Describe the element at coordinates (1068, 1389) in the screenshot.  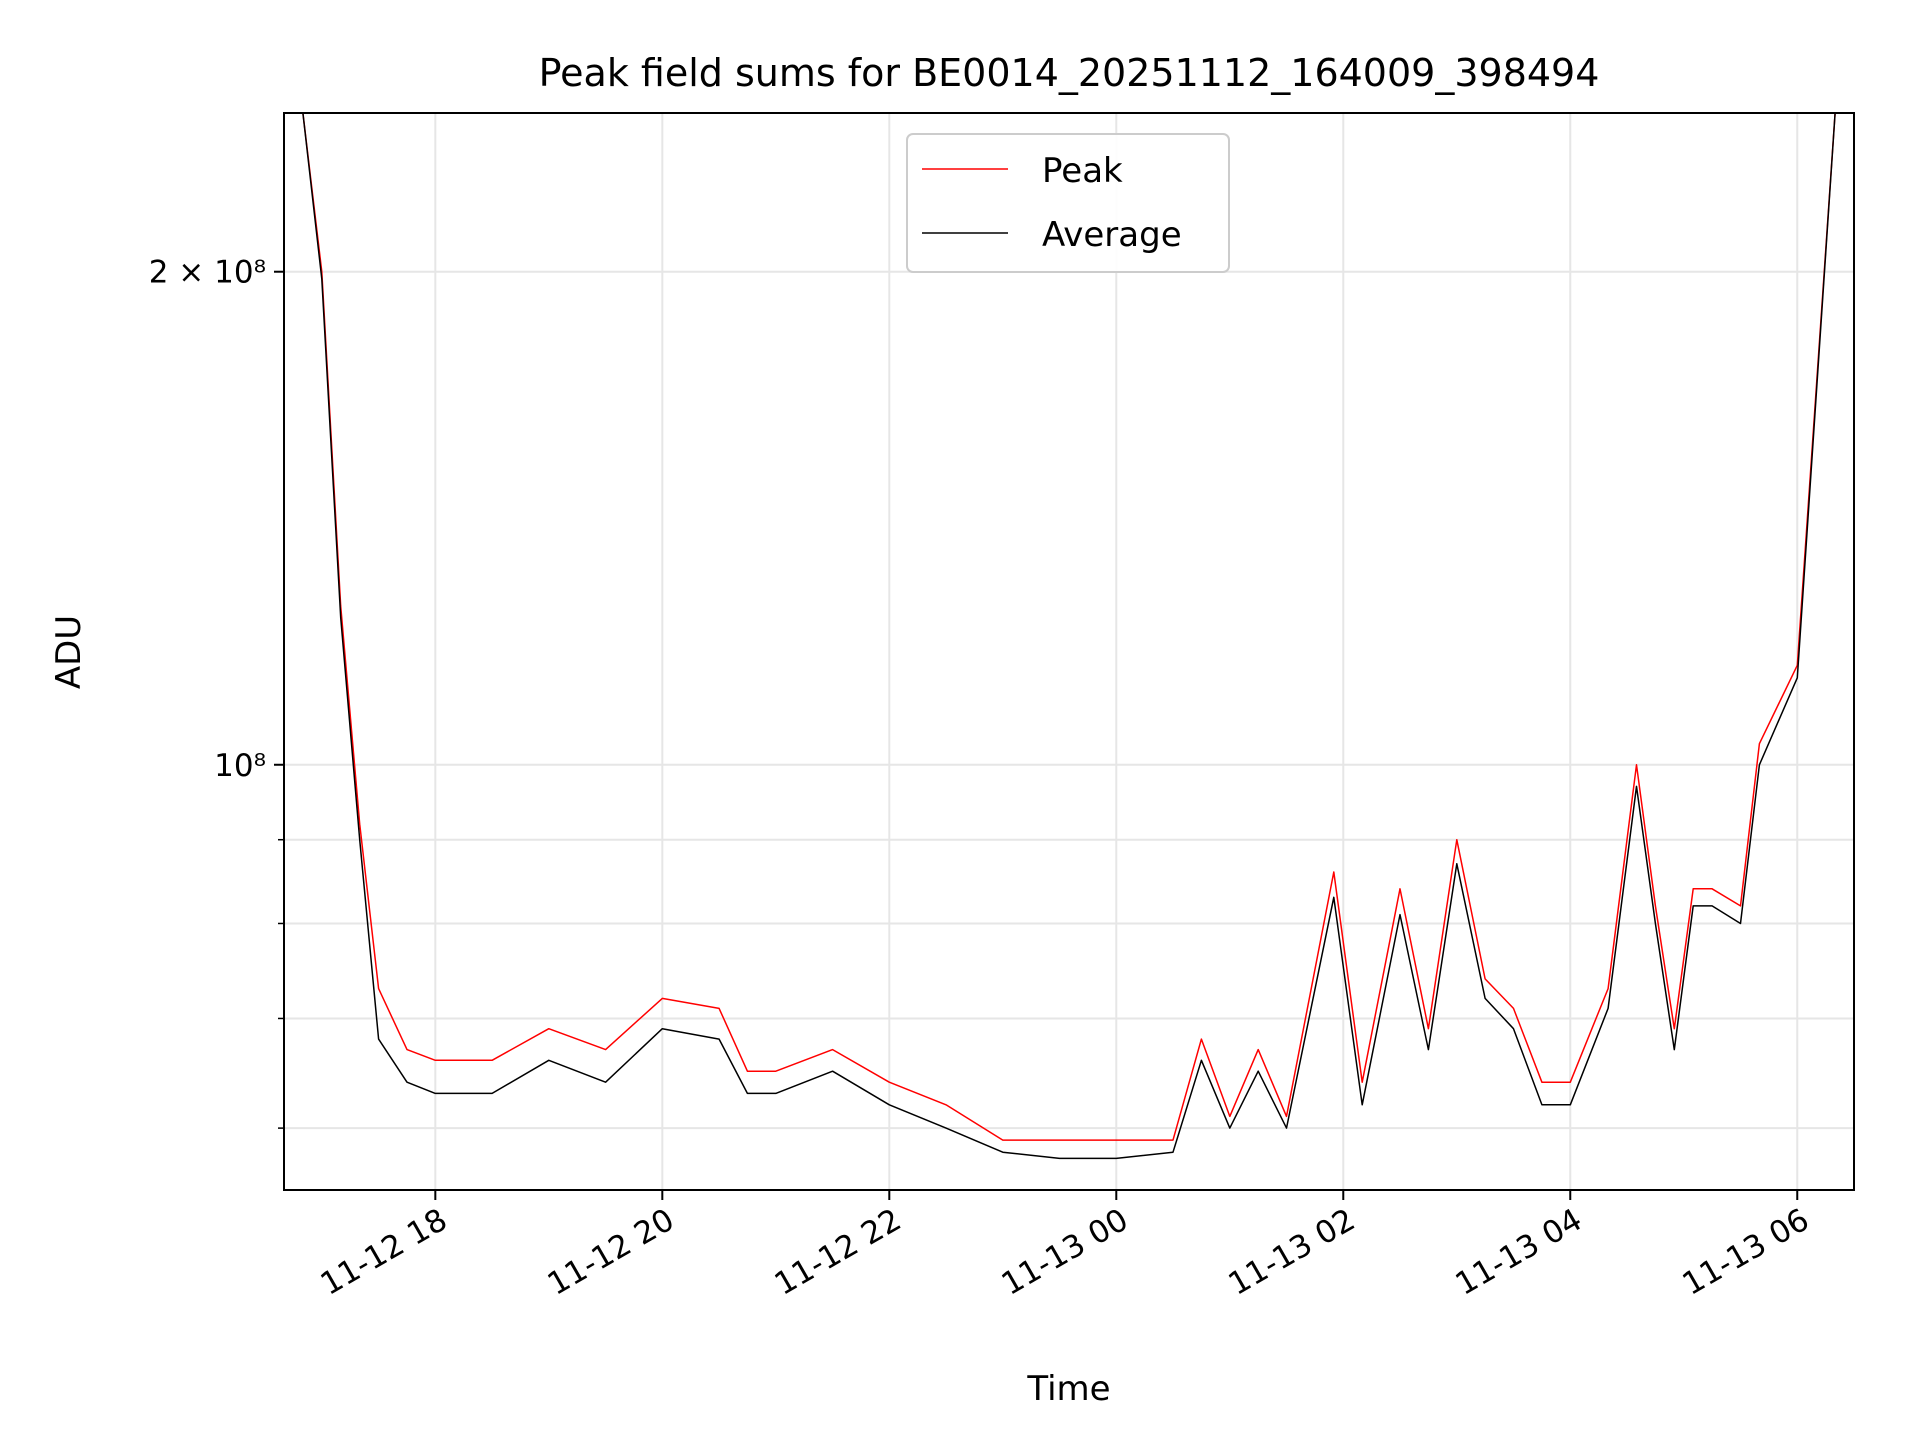
I see `x-axis-label: Time` at that location.